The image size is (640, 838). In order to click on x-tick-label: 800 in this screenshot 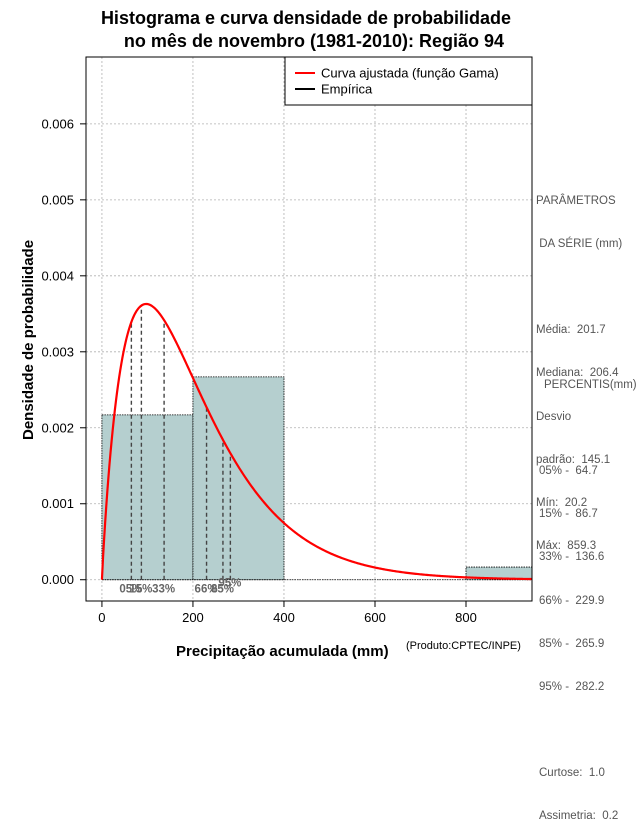, I will do `click(466, 617)`.